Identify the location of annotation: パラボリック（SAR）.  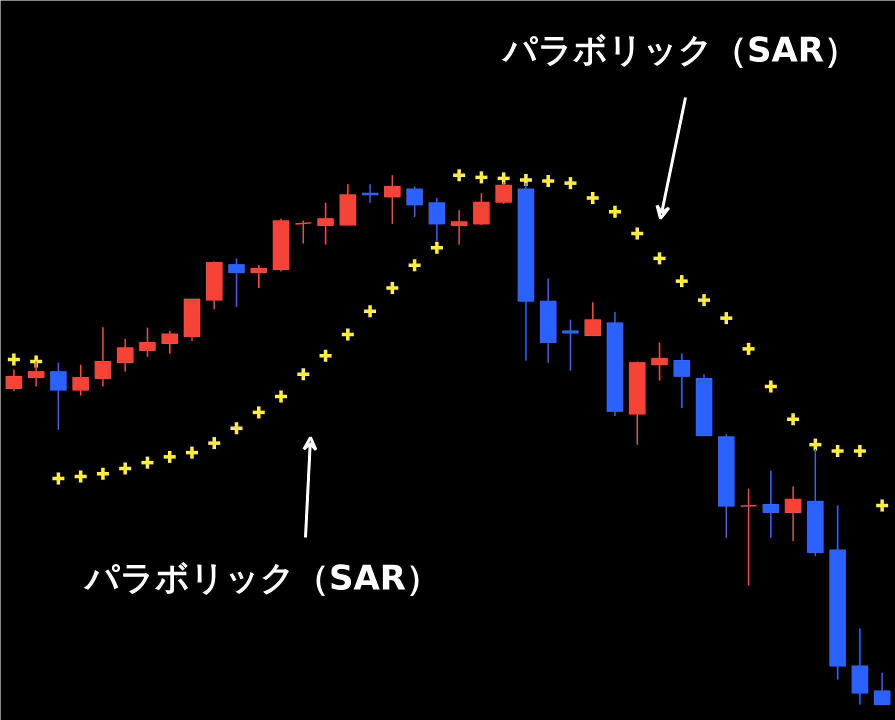
(261, 578).